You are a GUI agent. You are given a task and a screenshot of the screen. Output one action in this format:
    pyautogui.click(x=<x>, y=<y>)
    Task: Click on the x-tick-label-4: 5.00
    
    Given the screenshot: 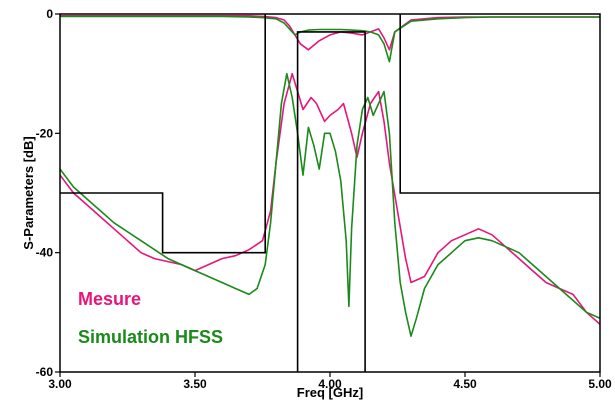 What is the action you would take?
    pyautogui.click(x=600, y=384)
    